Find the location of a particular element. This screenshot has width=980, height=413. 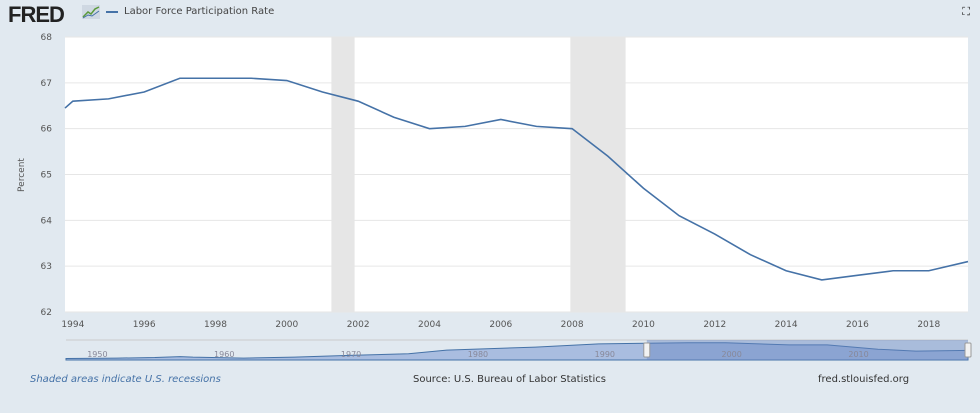

legend-label: Labor Force Participation Rate is located at coordinates (199, 11).